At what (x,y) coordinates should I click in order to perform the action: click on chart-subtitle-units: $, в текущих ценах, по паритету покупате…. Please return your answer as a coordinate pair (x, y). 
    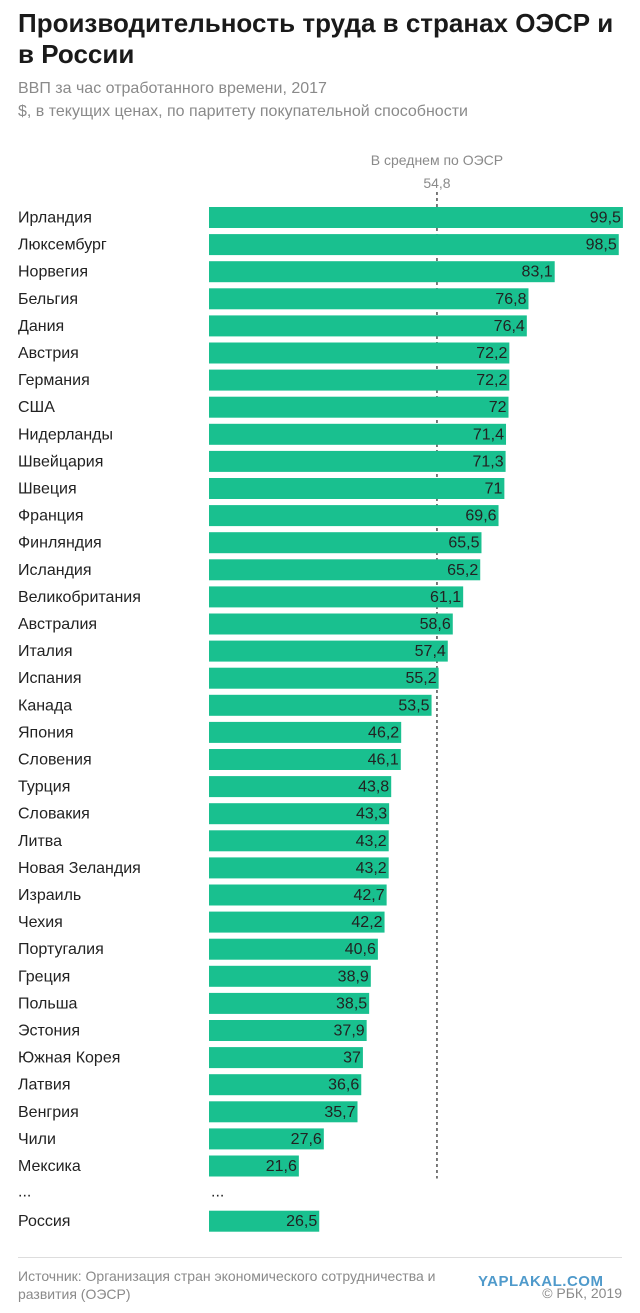
    Looking at the image, I should click on (243, 111).